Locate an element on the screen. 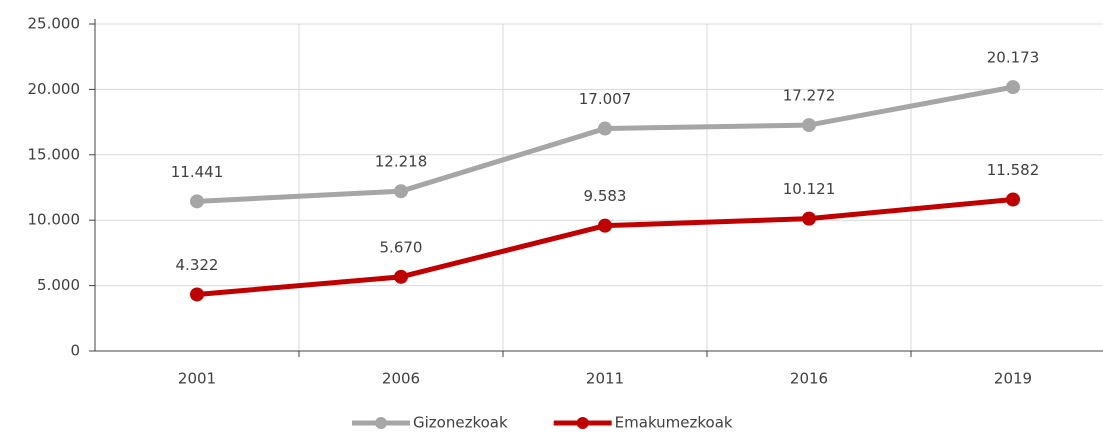  y-tick-label: 15.000 is located at coordinates (54, 154).